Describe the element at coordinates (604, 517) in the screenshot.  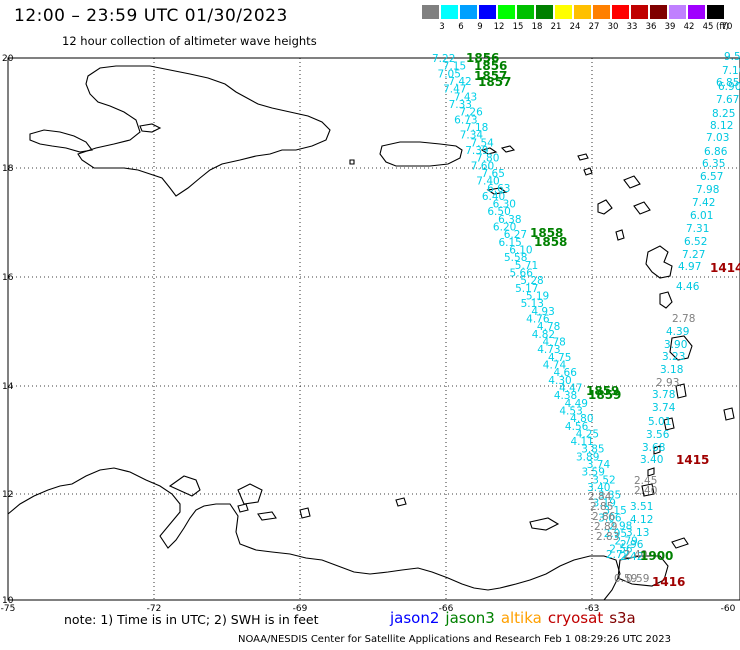
I see `track-value-gray: 2.86` at that location.